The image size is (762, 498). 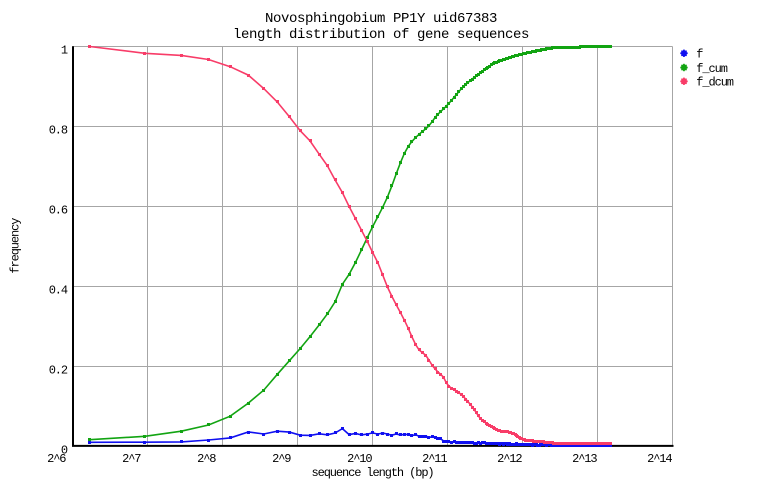 I want to click on svg-text: 0.2, so click(x=58, y=370).